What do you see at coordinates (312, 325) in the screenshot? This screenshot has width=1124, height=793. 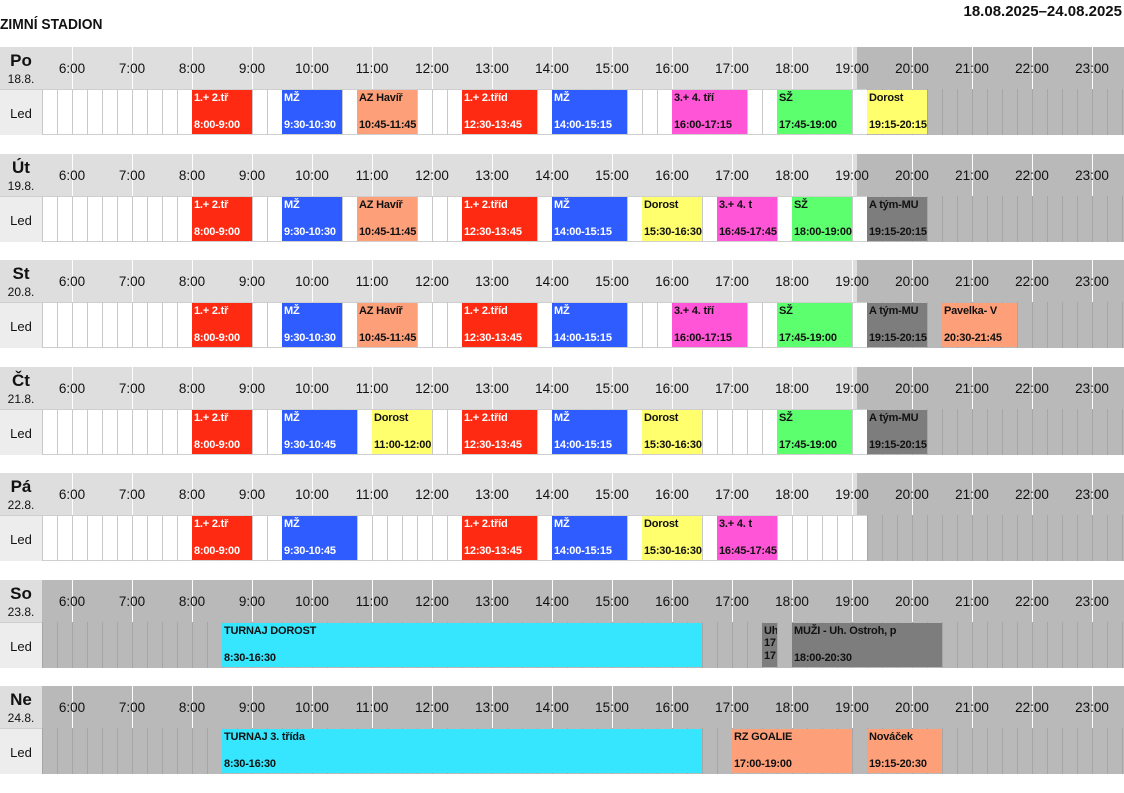 I see `event-block: MŽ 9:30-10:30` at bounding box center [312, 325].